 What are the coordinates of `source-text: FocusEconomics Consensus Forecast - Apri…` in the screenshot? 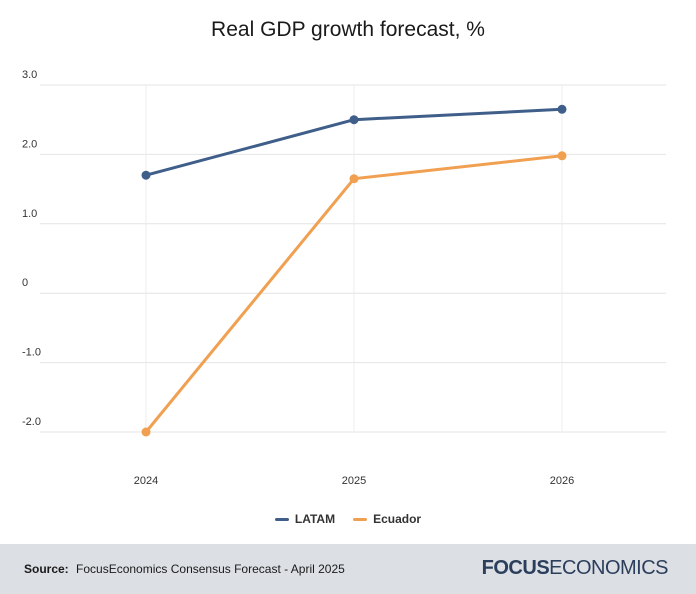 It's located at (210, 569).